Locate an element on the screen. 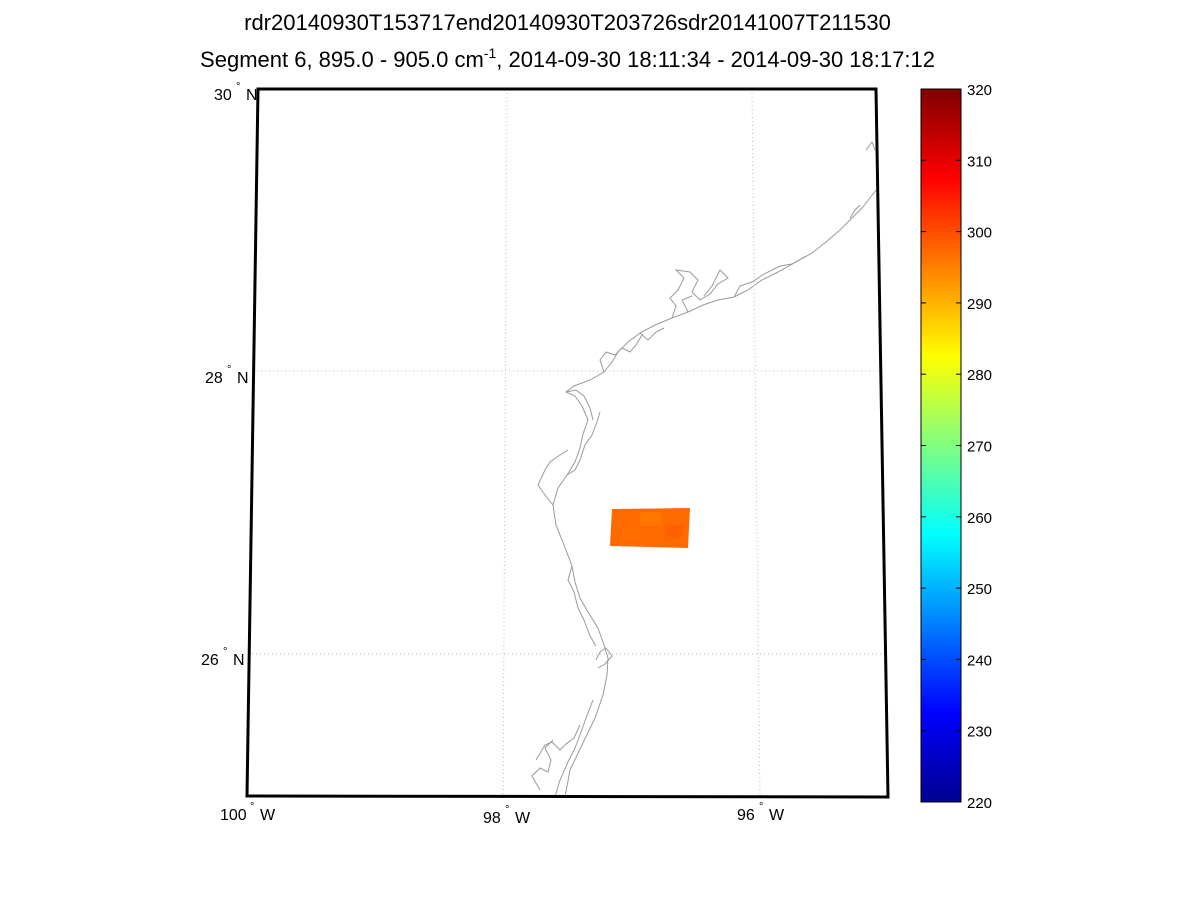  meridian-98w is located at coordinates (505, 444).